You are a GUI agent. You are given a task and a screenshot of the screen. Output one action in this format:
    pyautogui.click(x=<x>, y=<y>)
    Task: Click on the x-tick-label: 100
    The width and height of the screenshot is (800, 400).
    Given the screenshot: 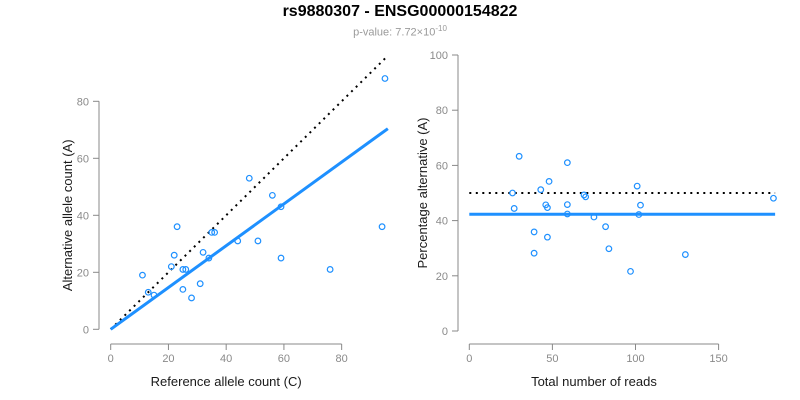 What is the action you would take?
    pyautogui.click(x=635, y=359)
    